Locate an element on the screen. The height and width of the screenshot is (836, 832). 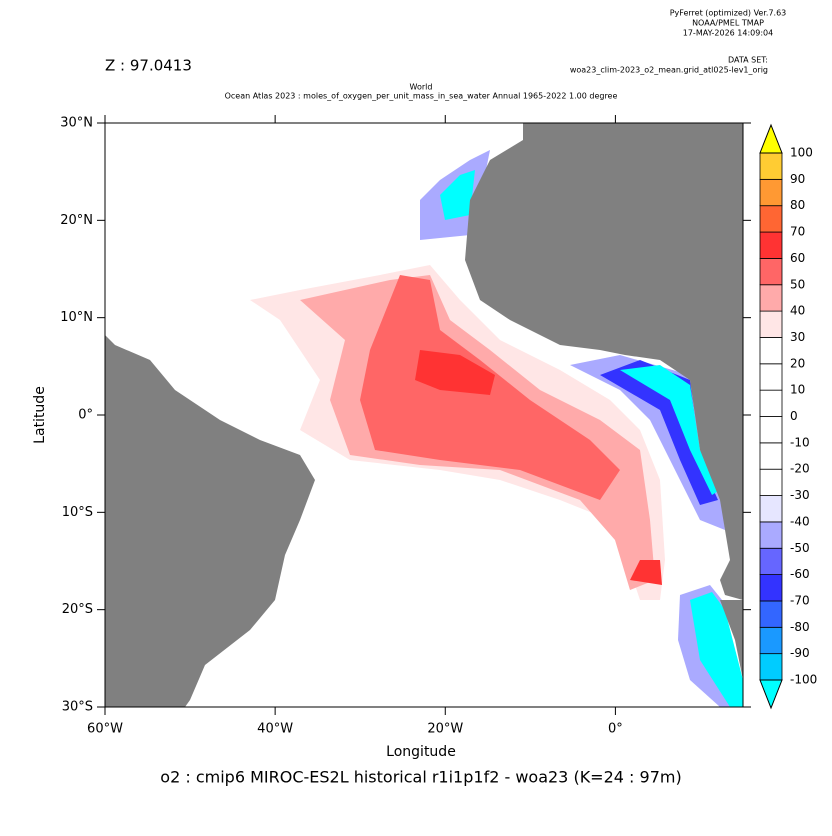
title: World is located at coordinates (421, 87).